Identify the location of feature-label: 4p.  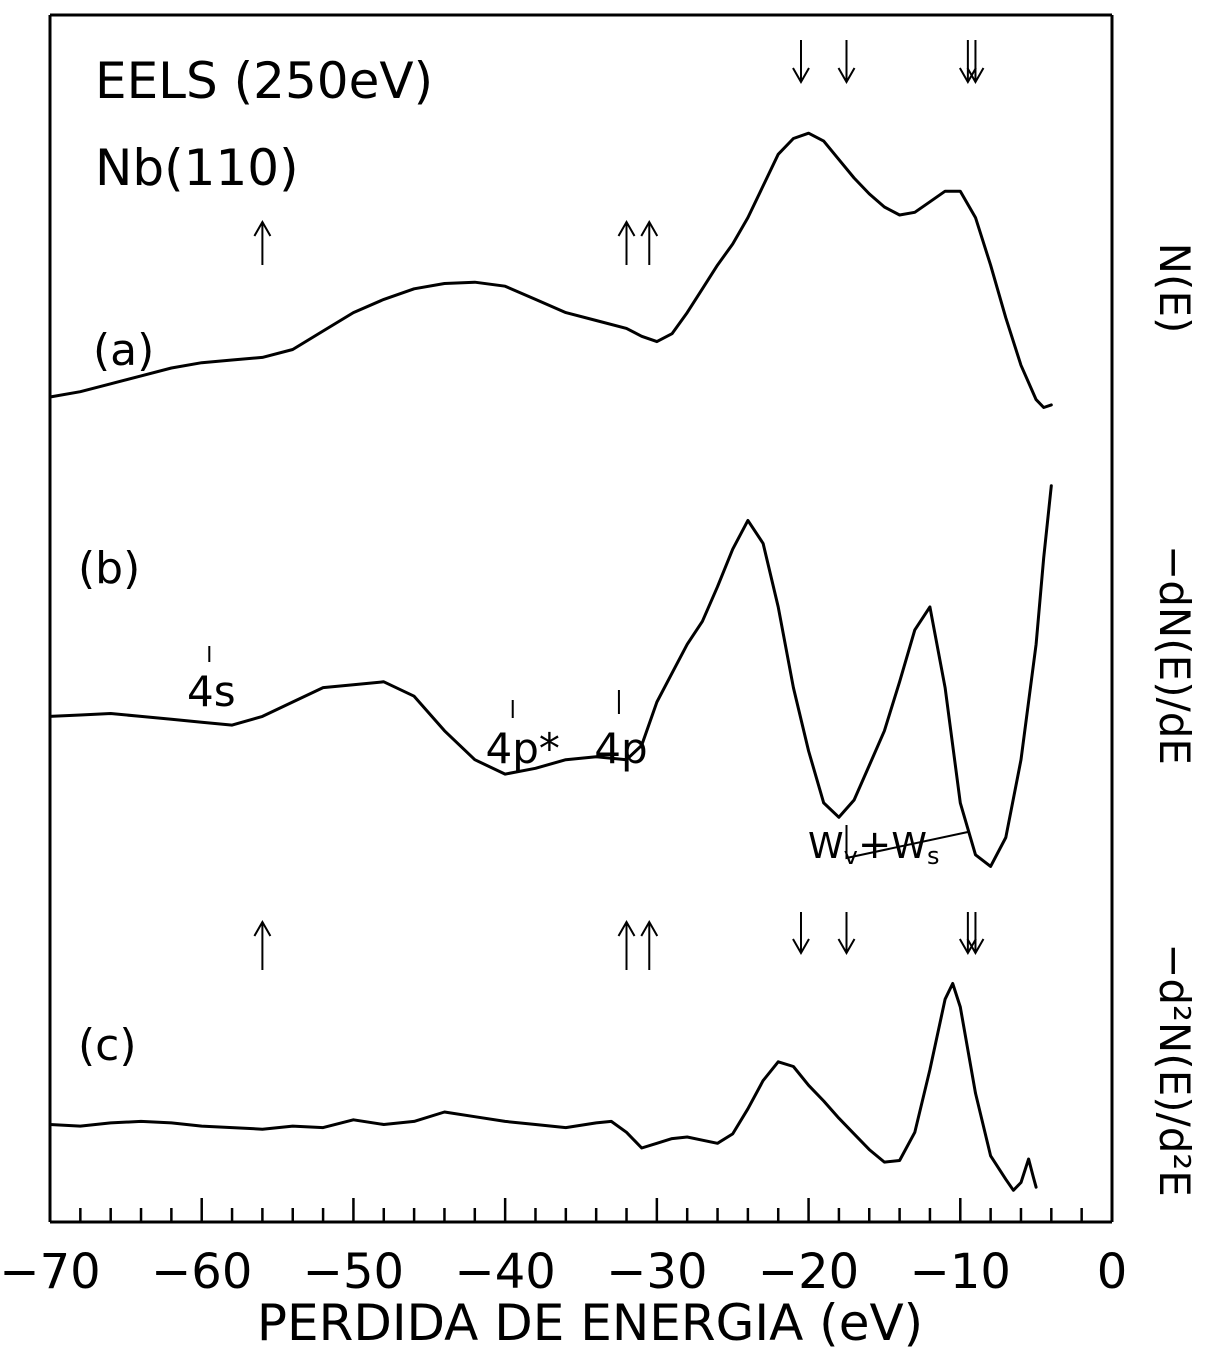
(620, 748).